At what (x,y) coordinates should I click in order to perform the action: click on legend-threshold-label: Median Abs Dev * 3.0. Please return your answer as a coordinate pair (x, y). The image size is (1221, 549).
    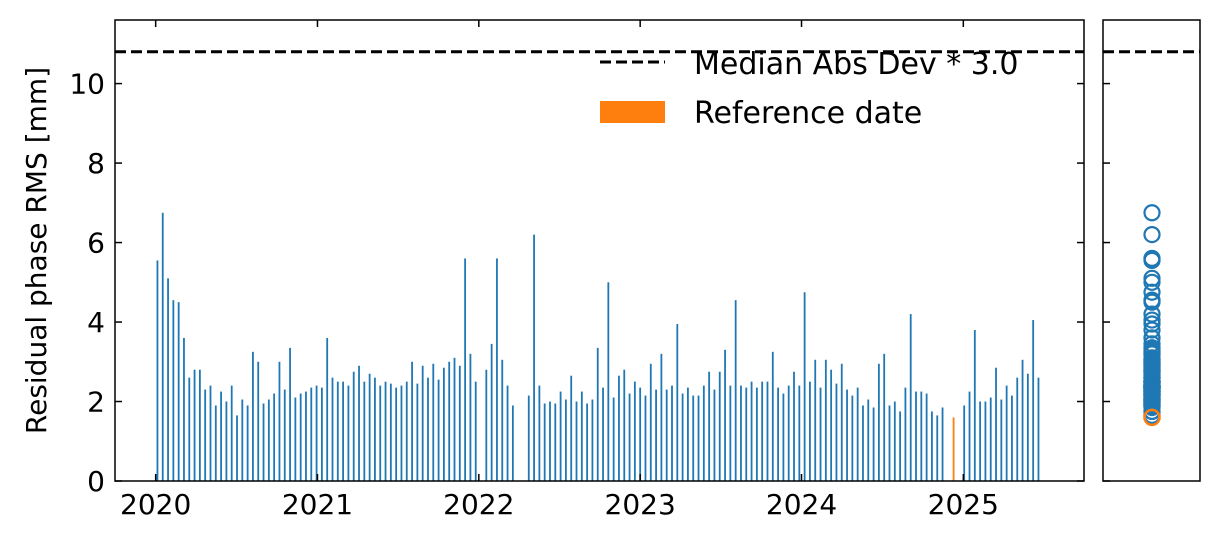
    Looking at the image, I should click on (856, 64).